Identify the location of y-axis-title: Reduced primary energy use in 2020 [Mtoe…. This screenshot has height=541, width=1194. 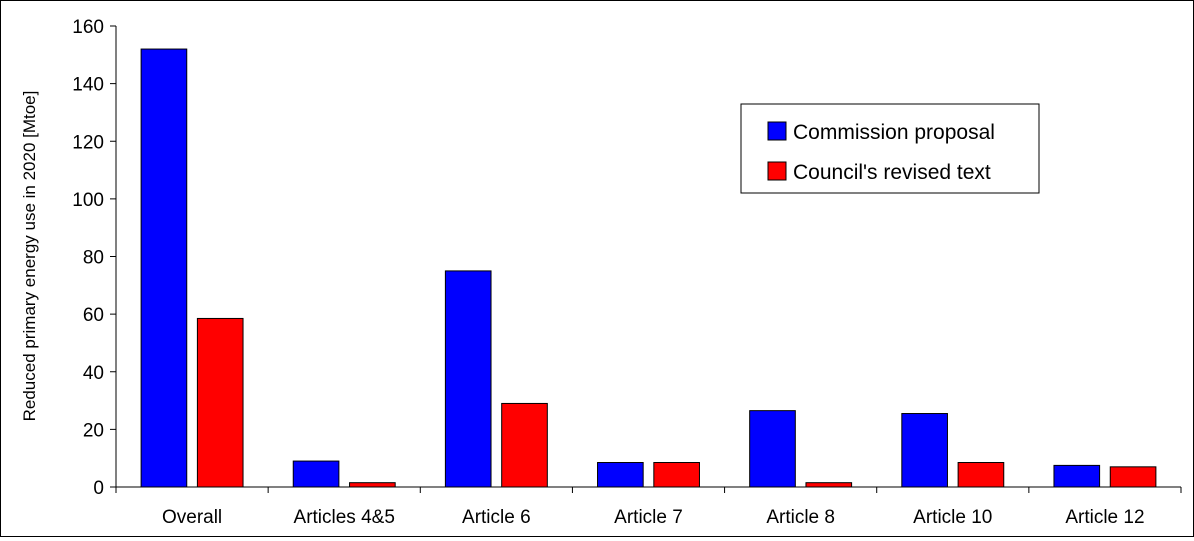
(29, 256).